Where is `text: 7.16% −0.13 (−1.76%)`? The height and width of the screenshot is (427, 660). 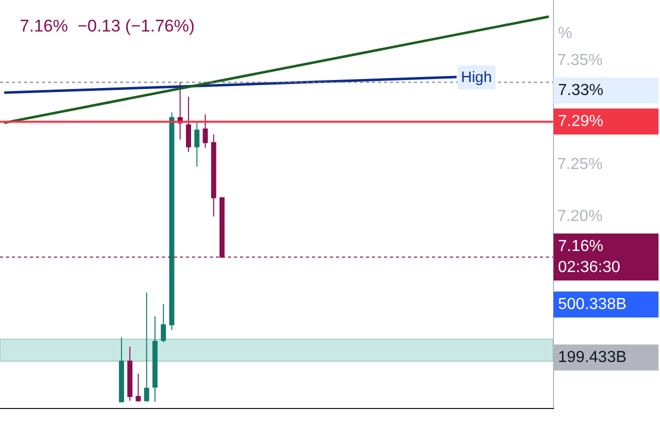
text: 7.16% −0.13 (−1.76%) is located at coordinates (107, 26).